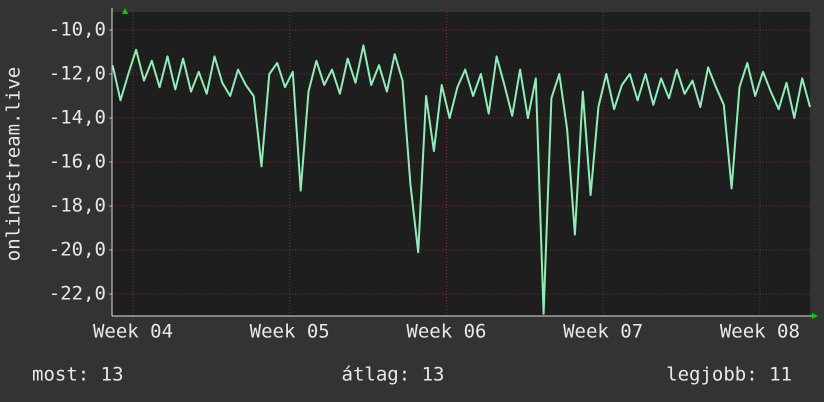 Image resolution: width=824 pixels, height=402 pixels. I want to click on y-axis-arrow, so click(125, 11).